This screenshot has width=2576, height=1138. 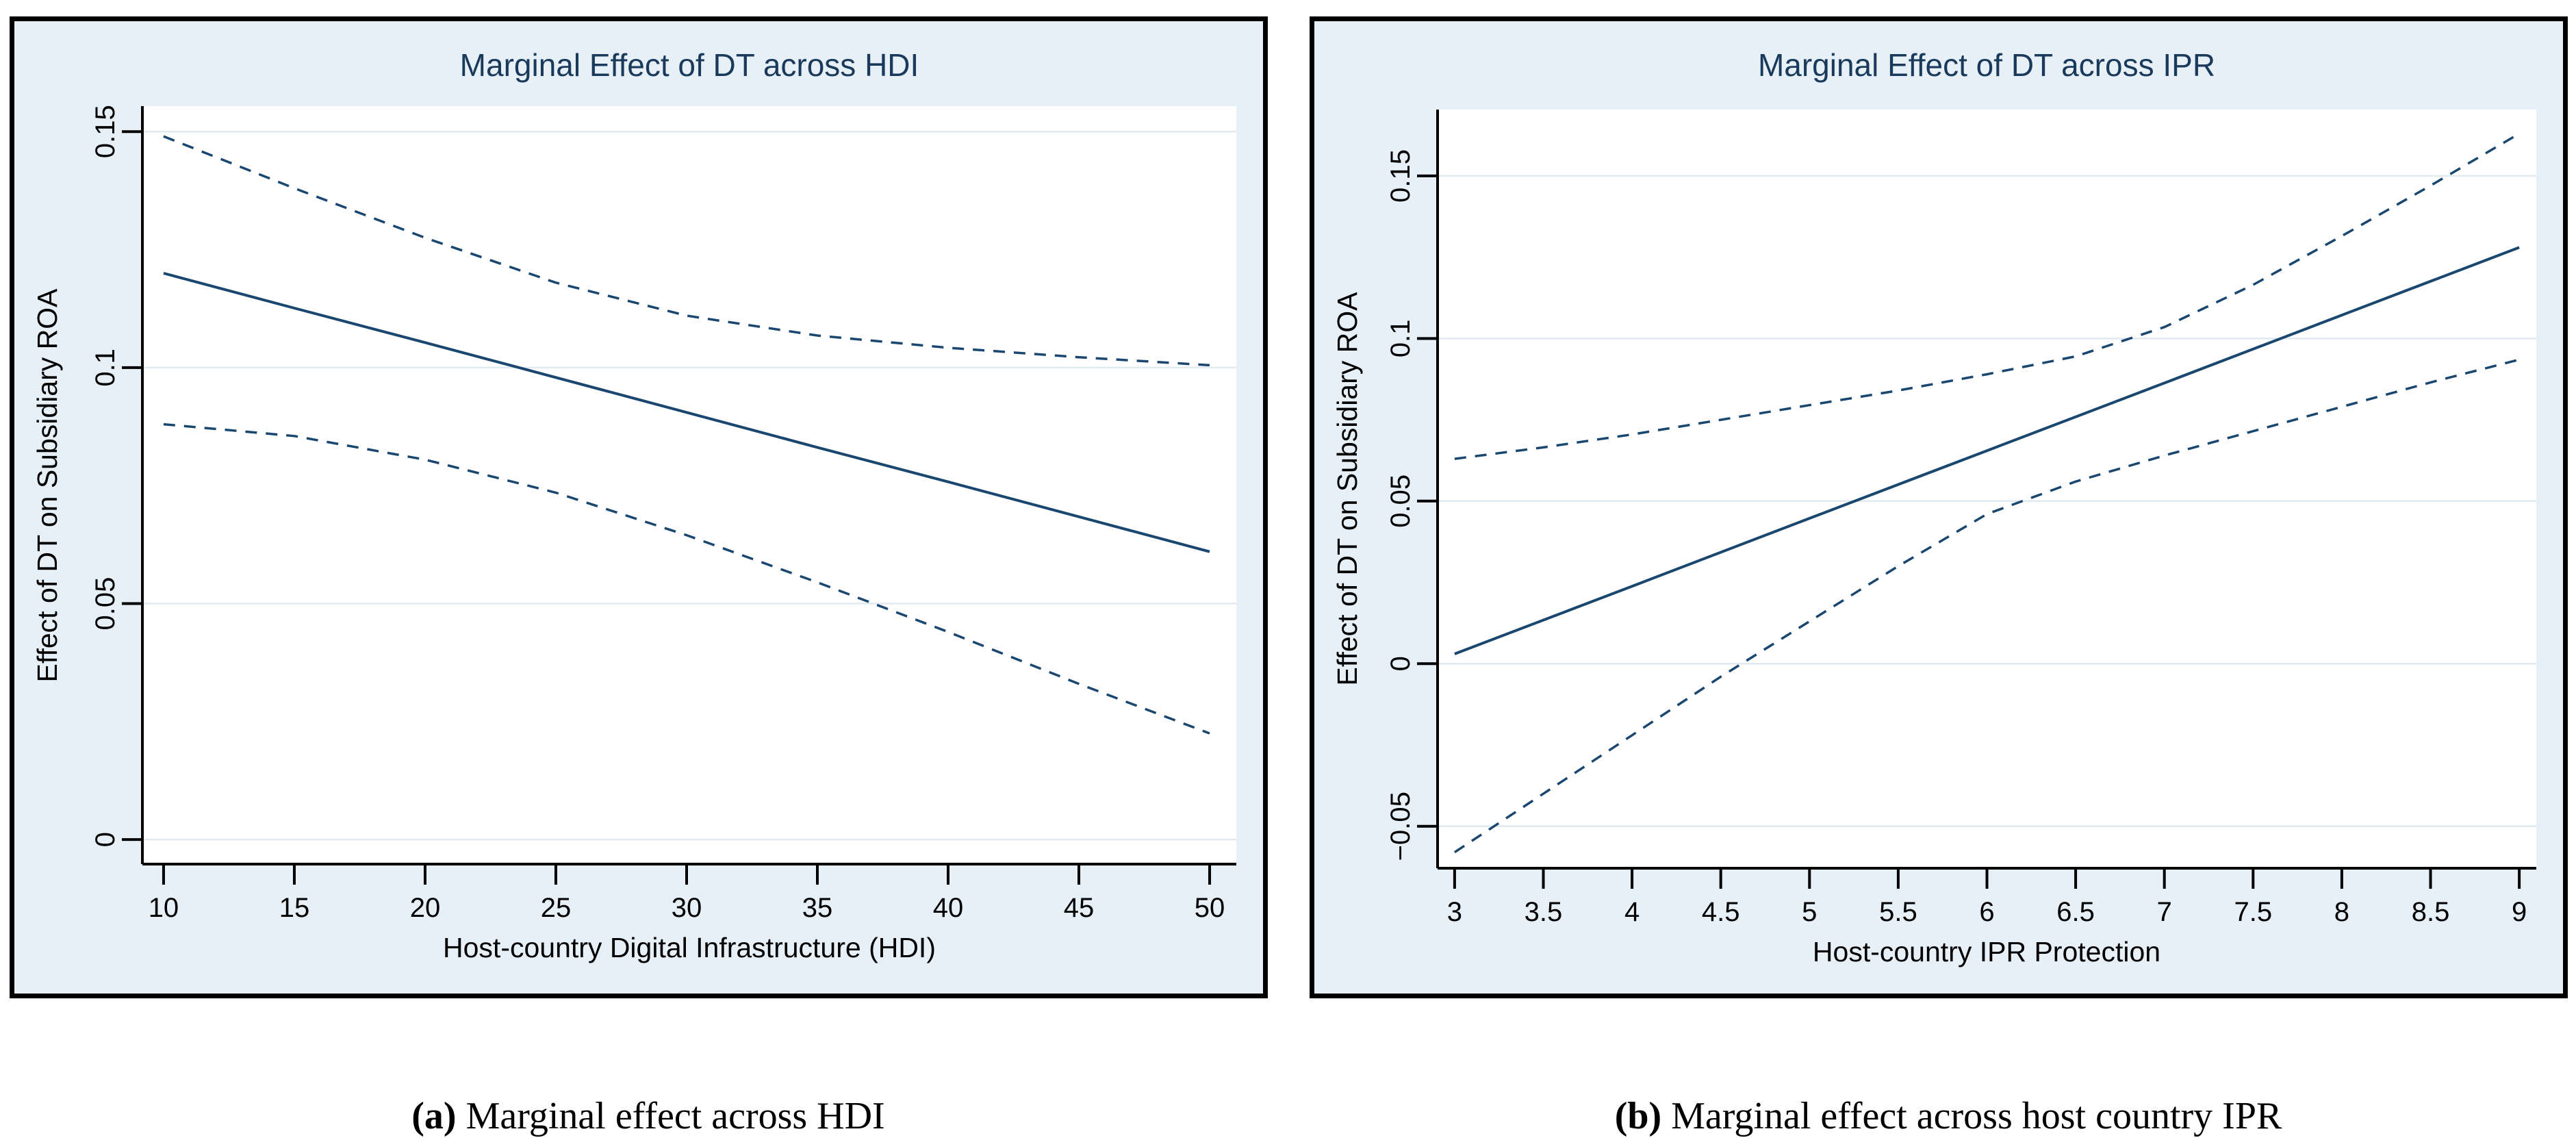 I want to click on ci-lower-dashed-line, so click(x=686, y=578).